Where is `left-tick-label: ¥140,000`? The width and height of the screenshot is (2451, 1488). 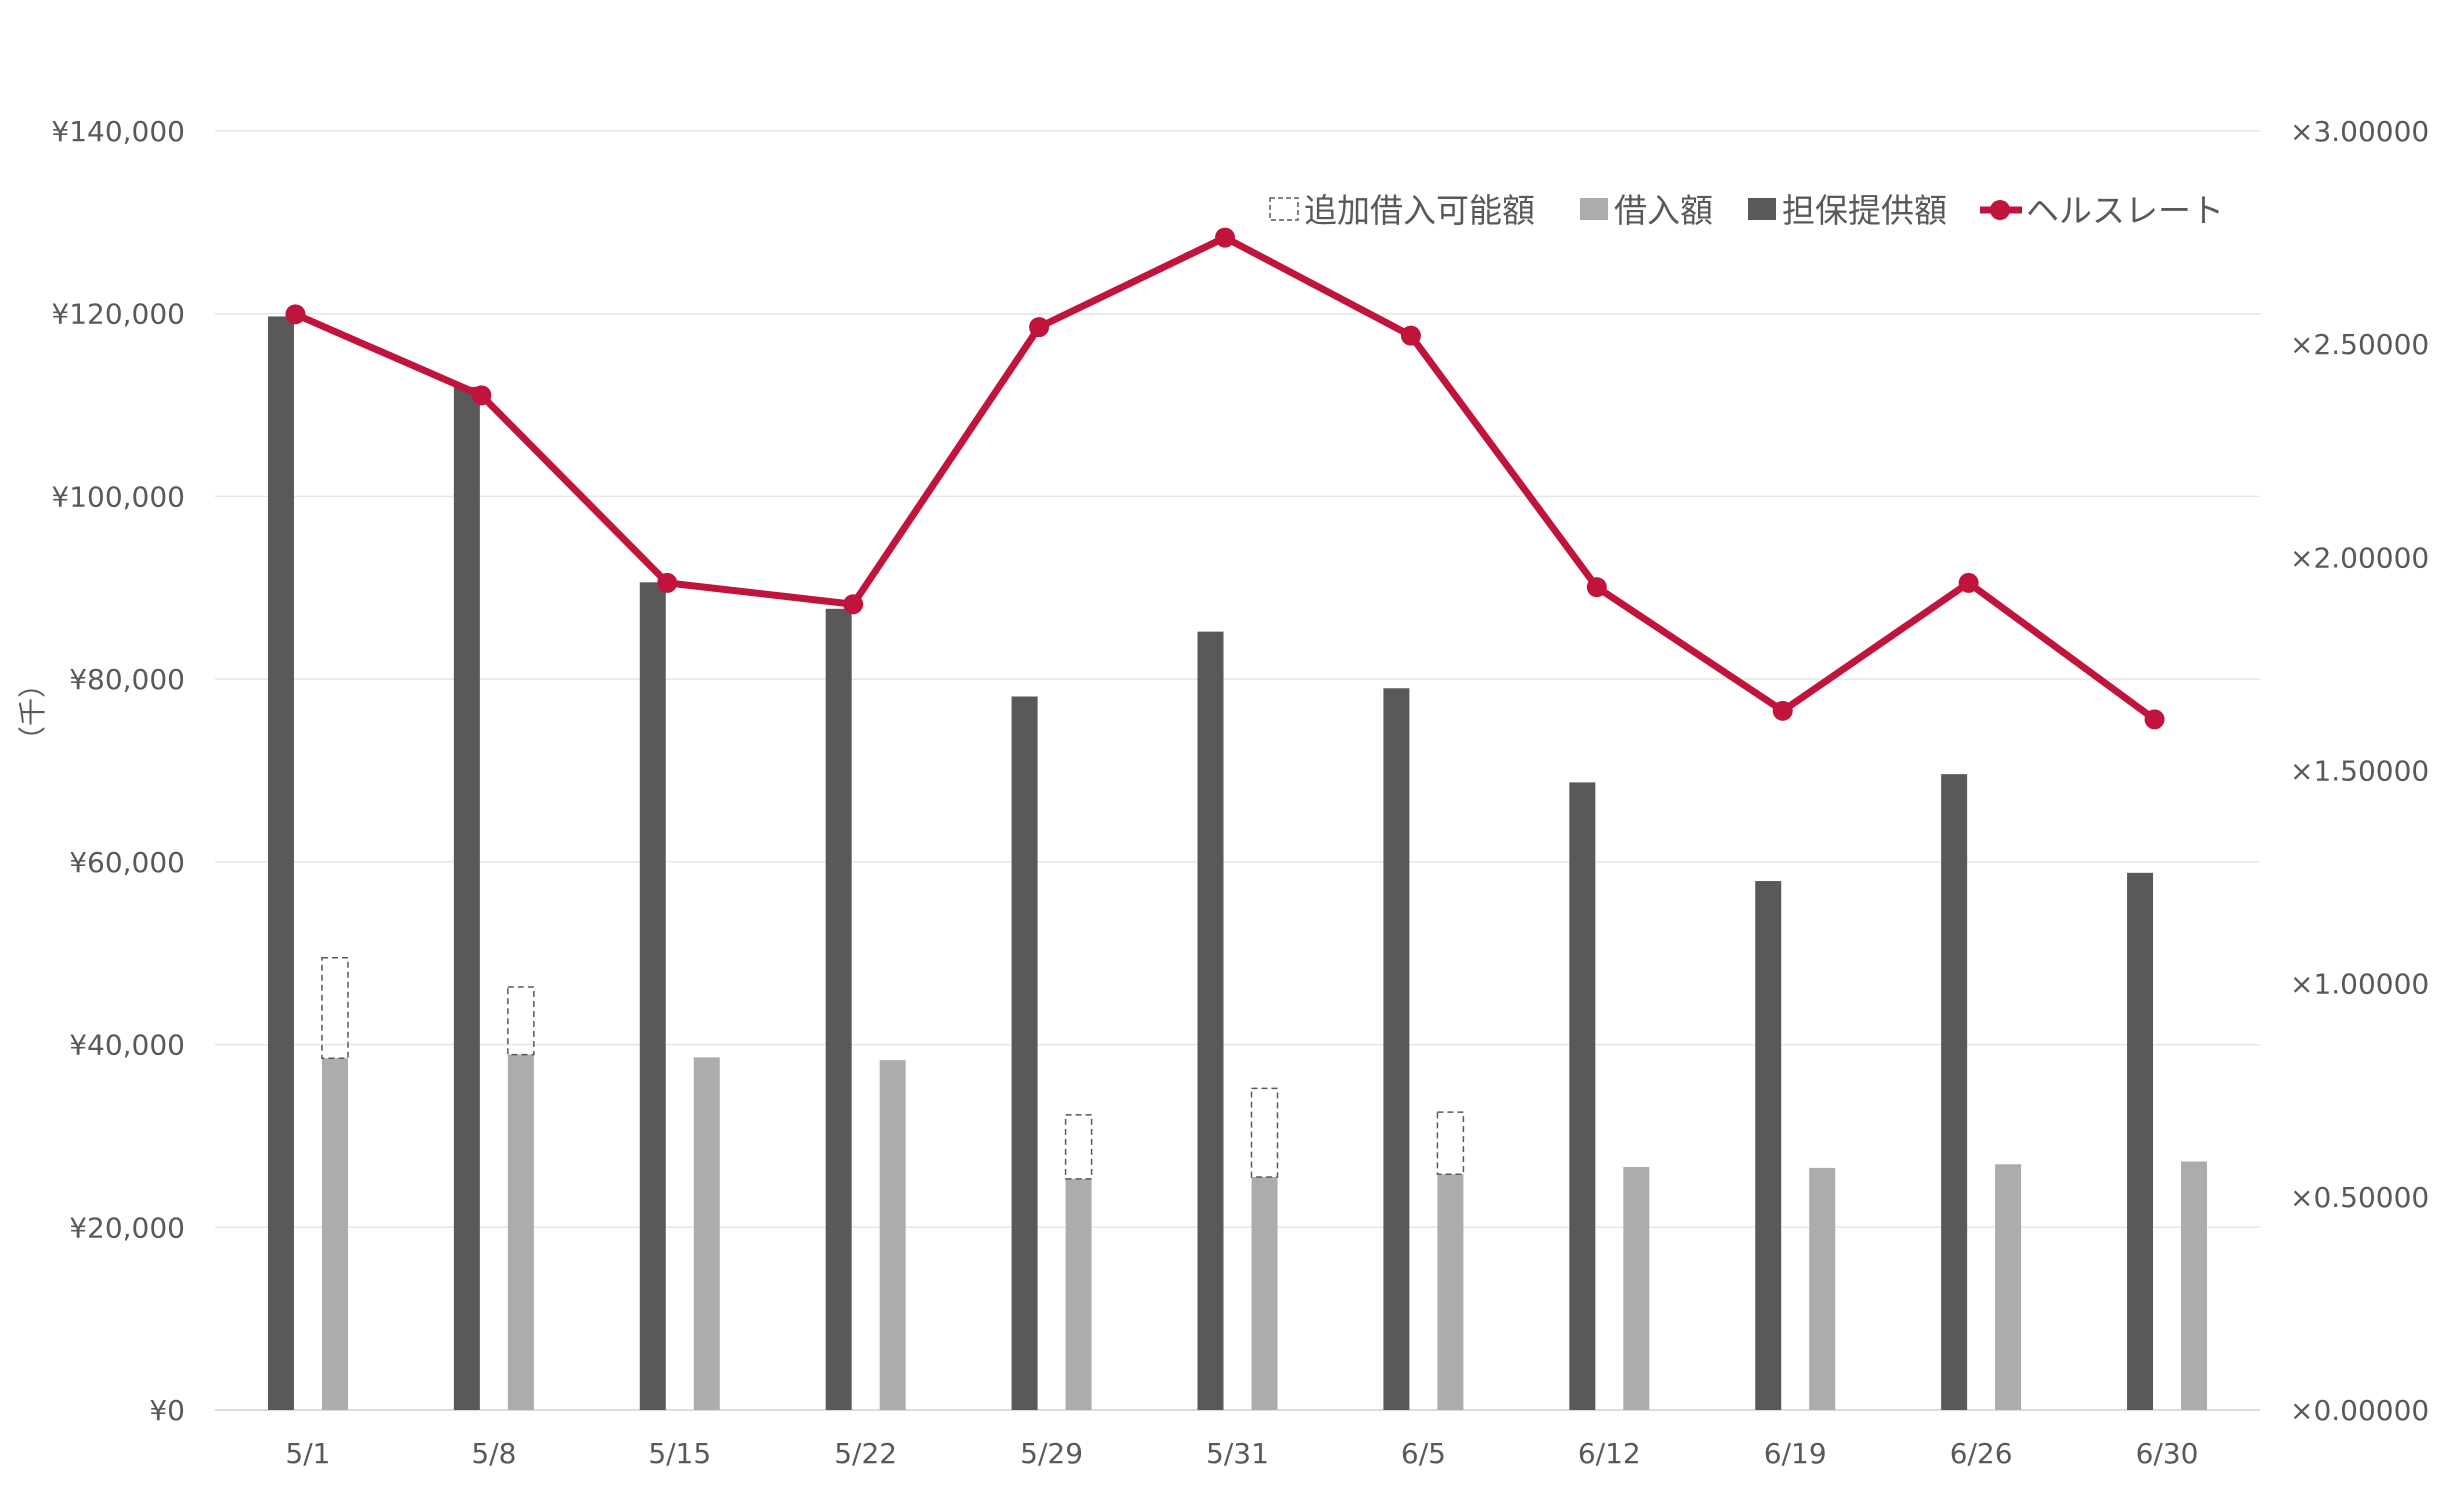
left-tick-label: ¥140,000 is located at coordinates (118, 131).